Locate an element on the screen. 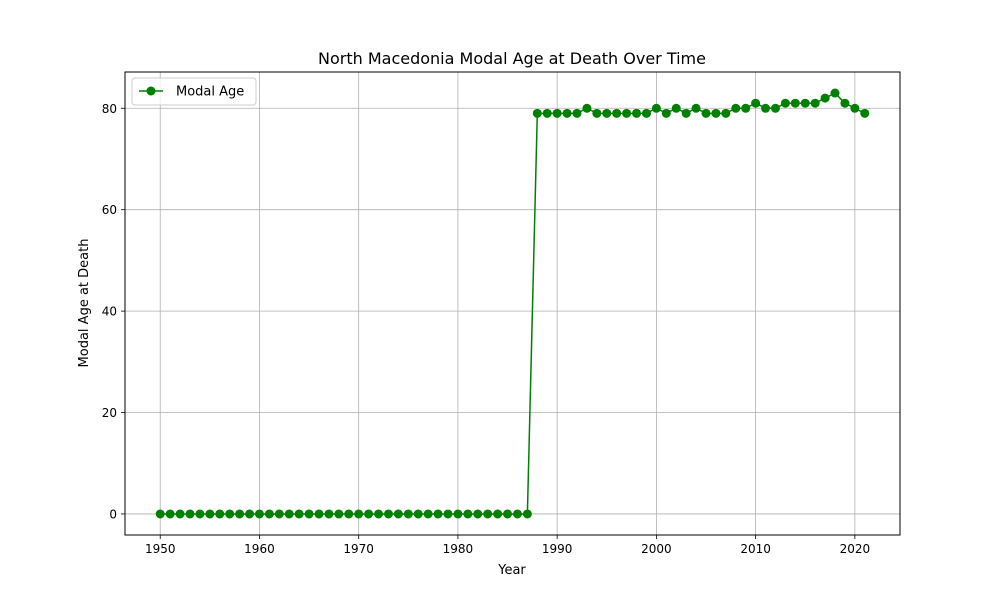 The height and width of the screenshot is (600, 1000). legend-box is located at coordinates (194, 91).